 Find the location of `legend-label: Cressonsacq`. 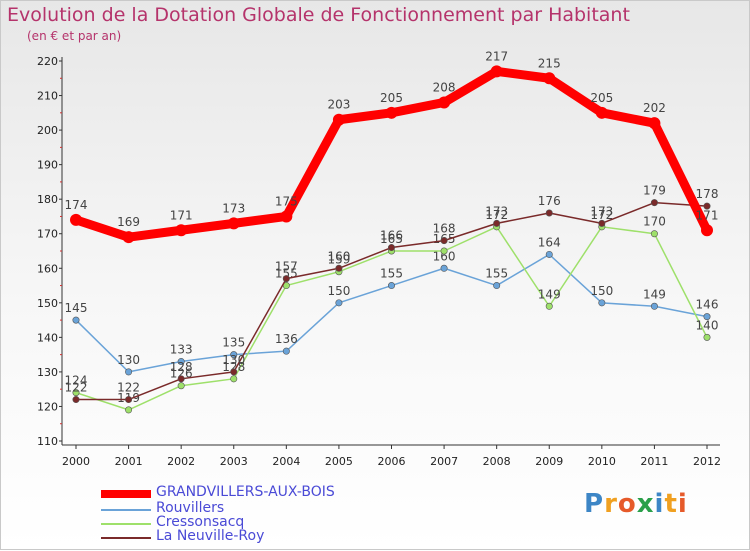

legend-label: Cressonsacq is located at coordinates (200, 522).